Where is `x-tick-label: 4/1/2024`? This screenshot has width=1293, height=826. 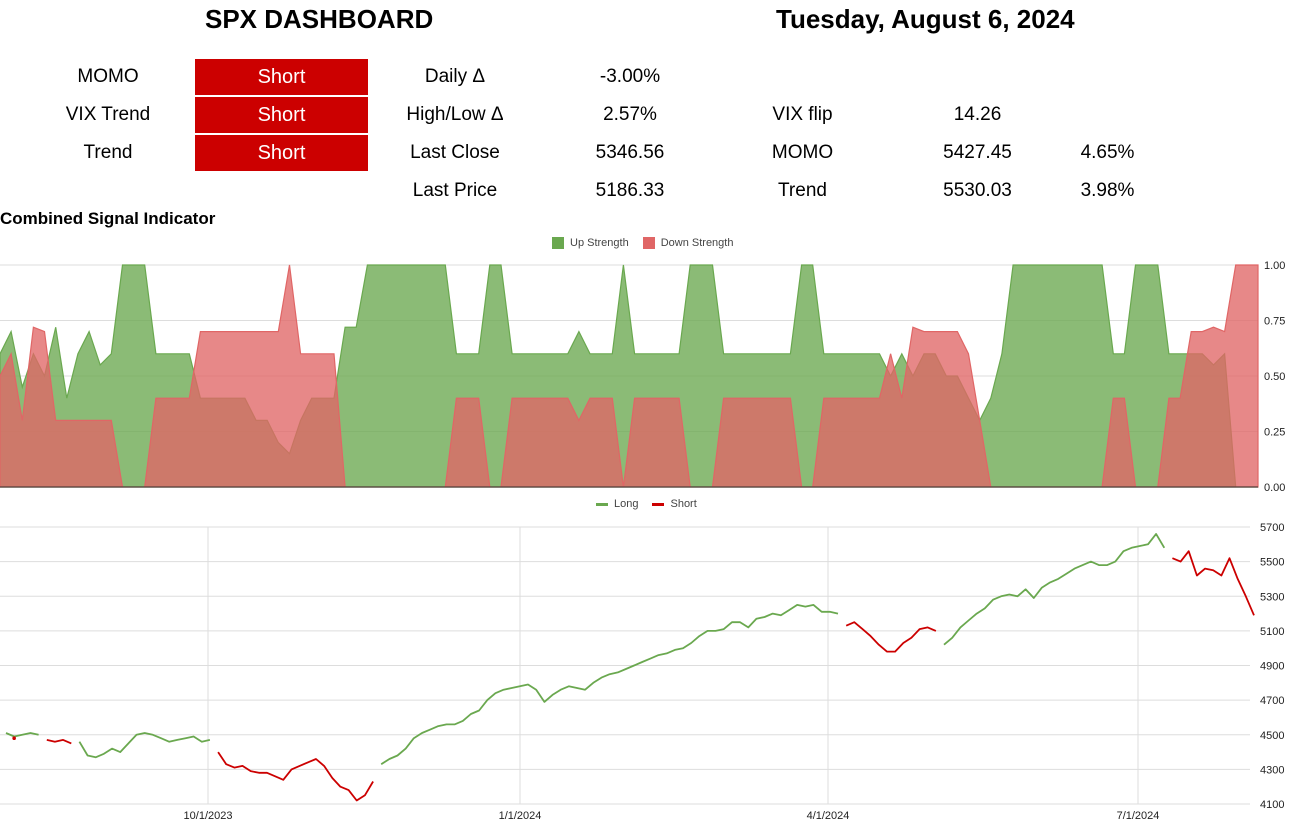
x-tick-label: 4/1/2024 is located at coordinates (828, 816).